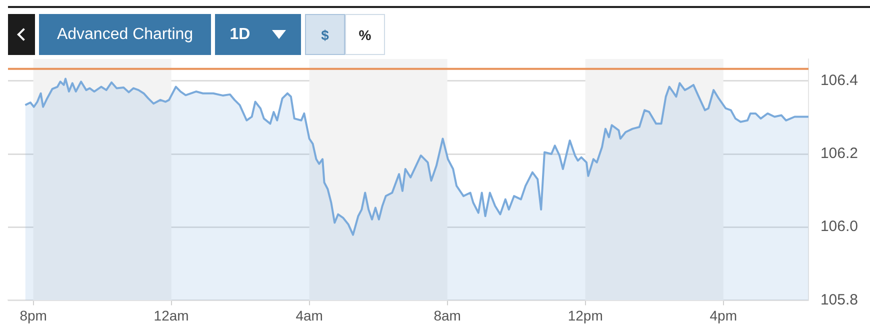  What do you see at coordinates (240, 35) in the screenshot?
I see `text: 1D` at bounding box center [240, 35].